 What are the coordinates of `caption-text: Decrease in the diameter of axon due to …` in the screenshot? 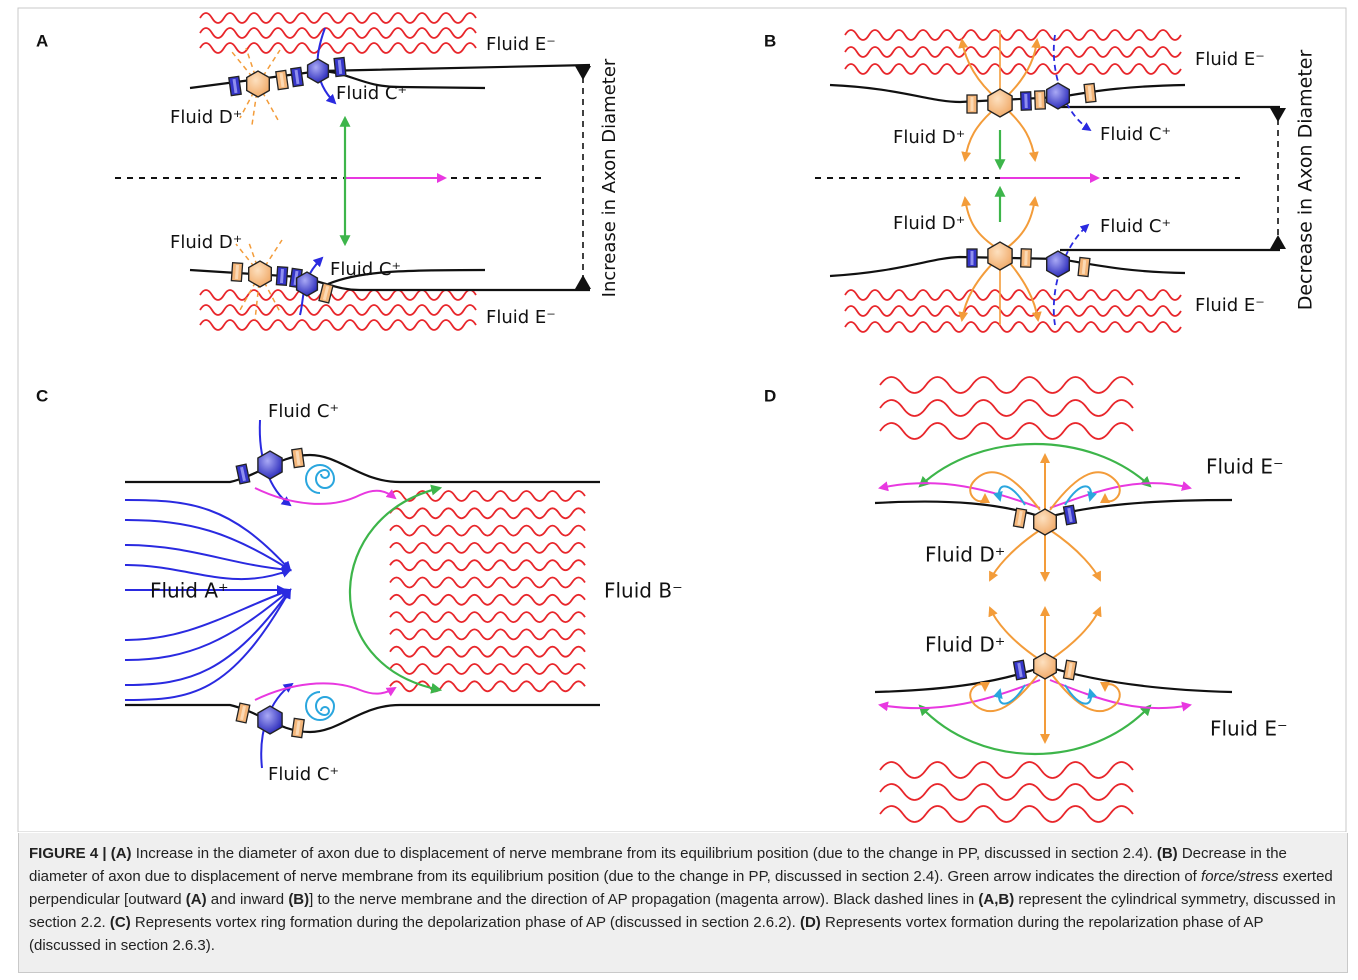 It's located at (658, 865).